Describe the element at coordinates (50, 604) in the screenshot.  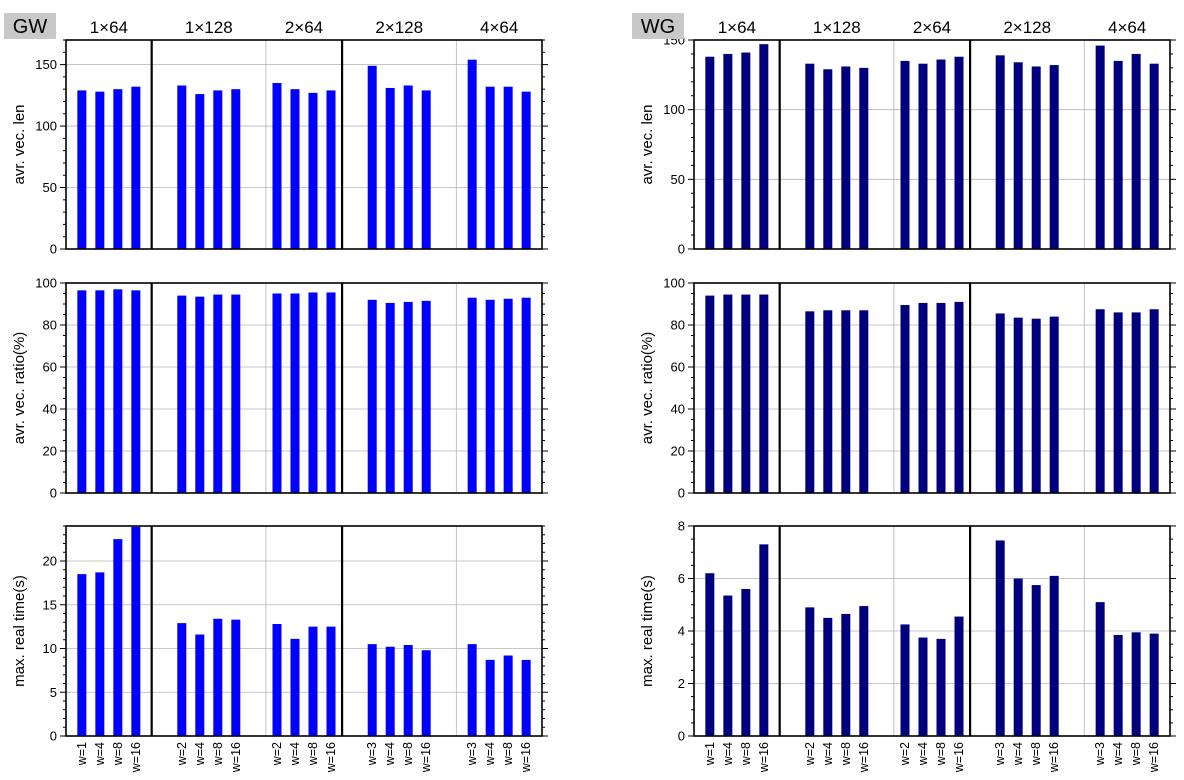
I see `y-tick-label: 15` at that location.